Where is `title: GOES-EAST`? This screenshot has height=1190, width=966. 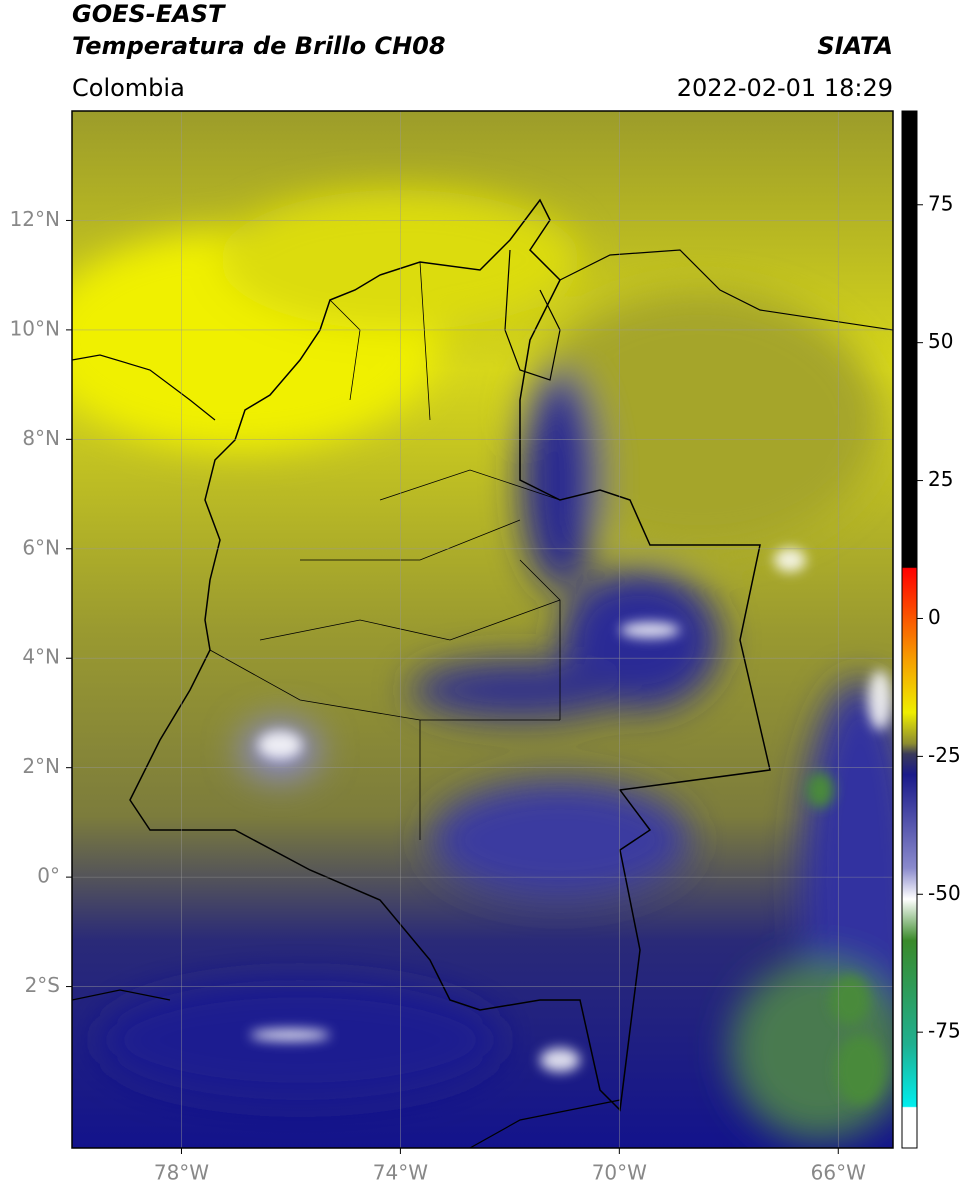 title: GOES-EAST is located at coordinates (149, 14).